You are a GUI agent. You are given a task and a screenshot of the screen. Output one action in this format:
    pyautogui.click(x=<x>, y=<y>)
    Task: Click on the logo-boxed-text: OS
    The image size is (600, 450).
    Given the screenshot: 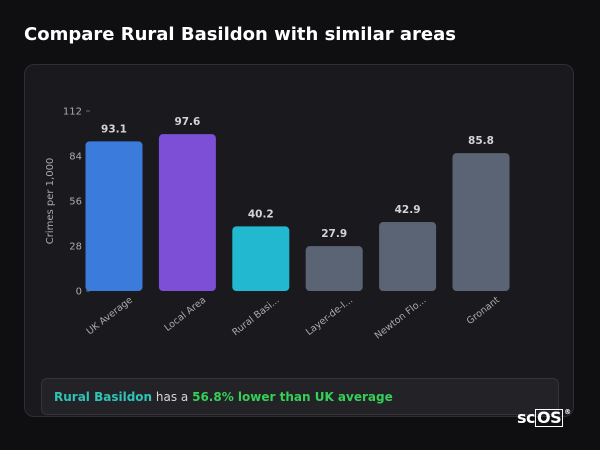 What is the action you would take?
    pyautogui.click(x=549, y=417)
    